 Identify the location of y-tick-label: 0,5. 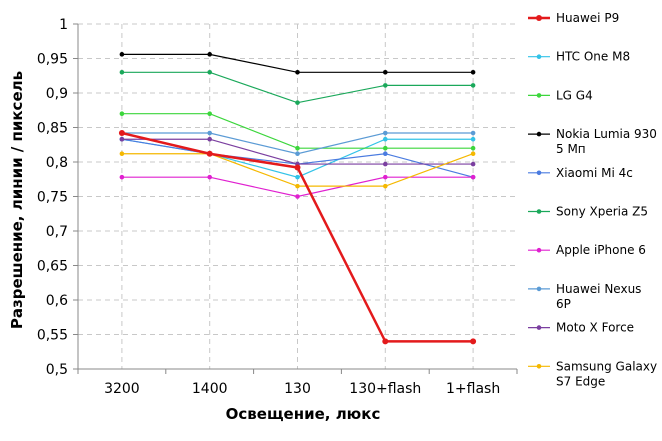
(57, 370).